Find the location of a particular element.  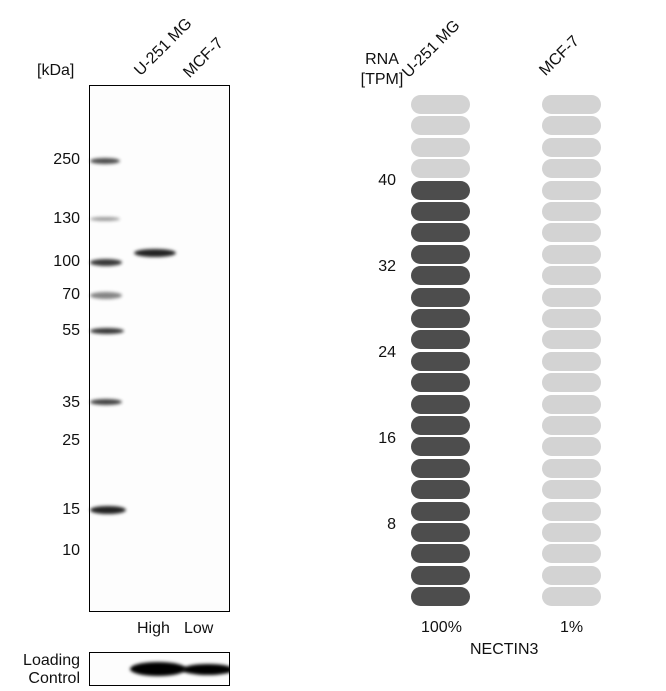

loading-band-mcf7 is located at coordinates (205, 669).